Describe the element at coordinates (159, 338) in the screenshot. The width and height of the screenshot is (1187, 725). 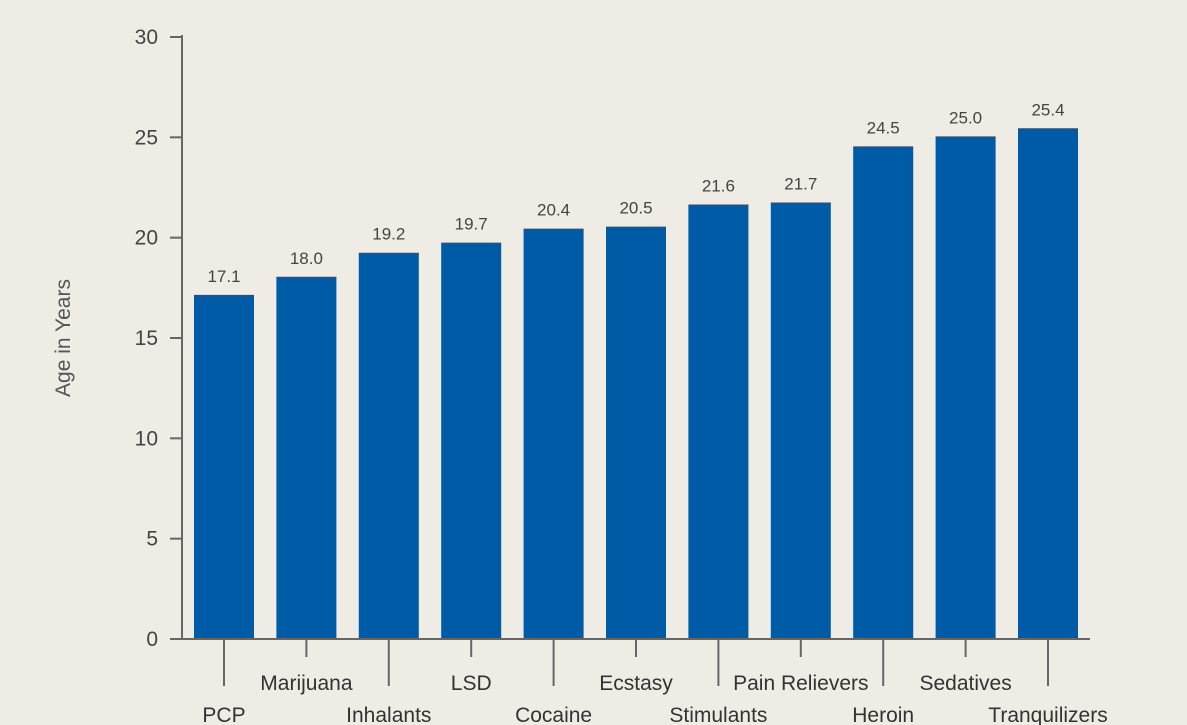
I see `y-axis: 0 5 10 15 20 25 30` at that location.